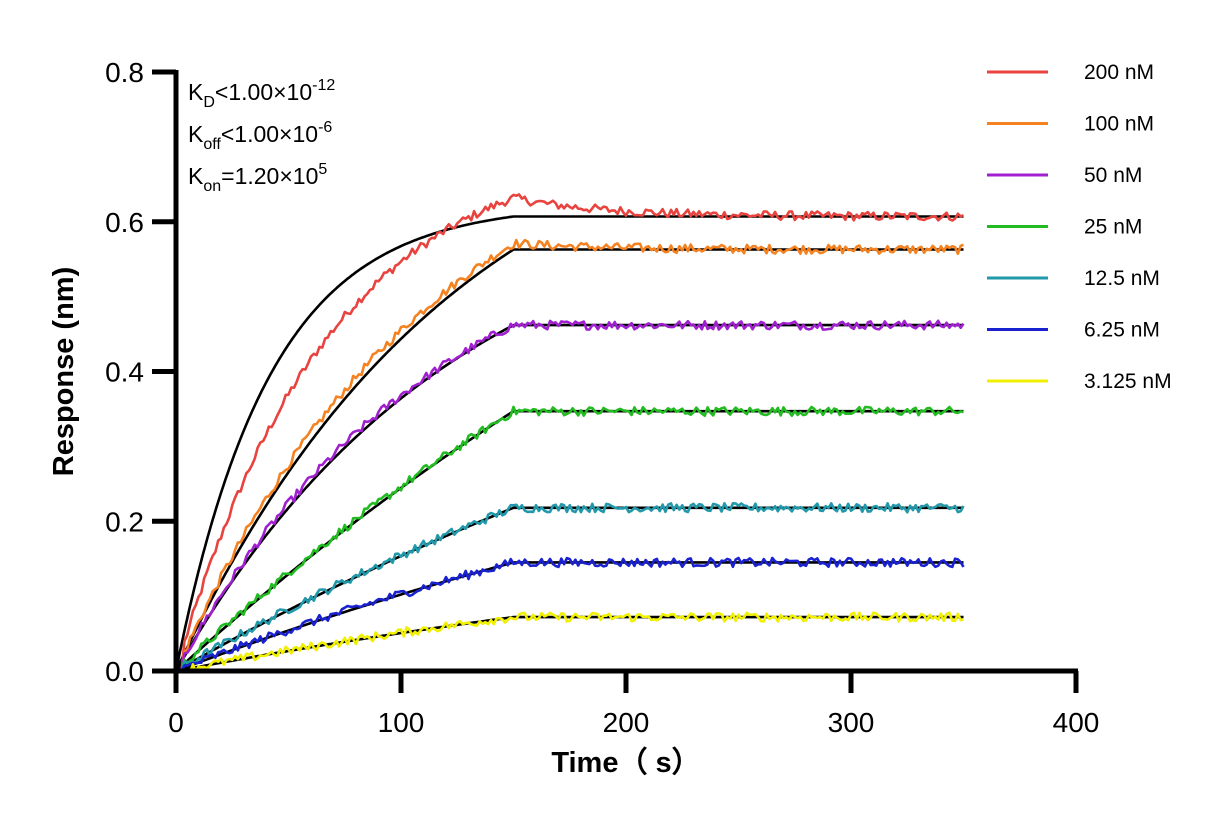 Image resolution: width=1231 pixels, height=825 pixels. What do you see at coordinates (626, 722) in the screenshot?
I see `x-tick-label: 200` at bounding box center [626, 722].